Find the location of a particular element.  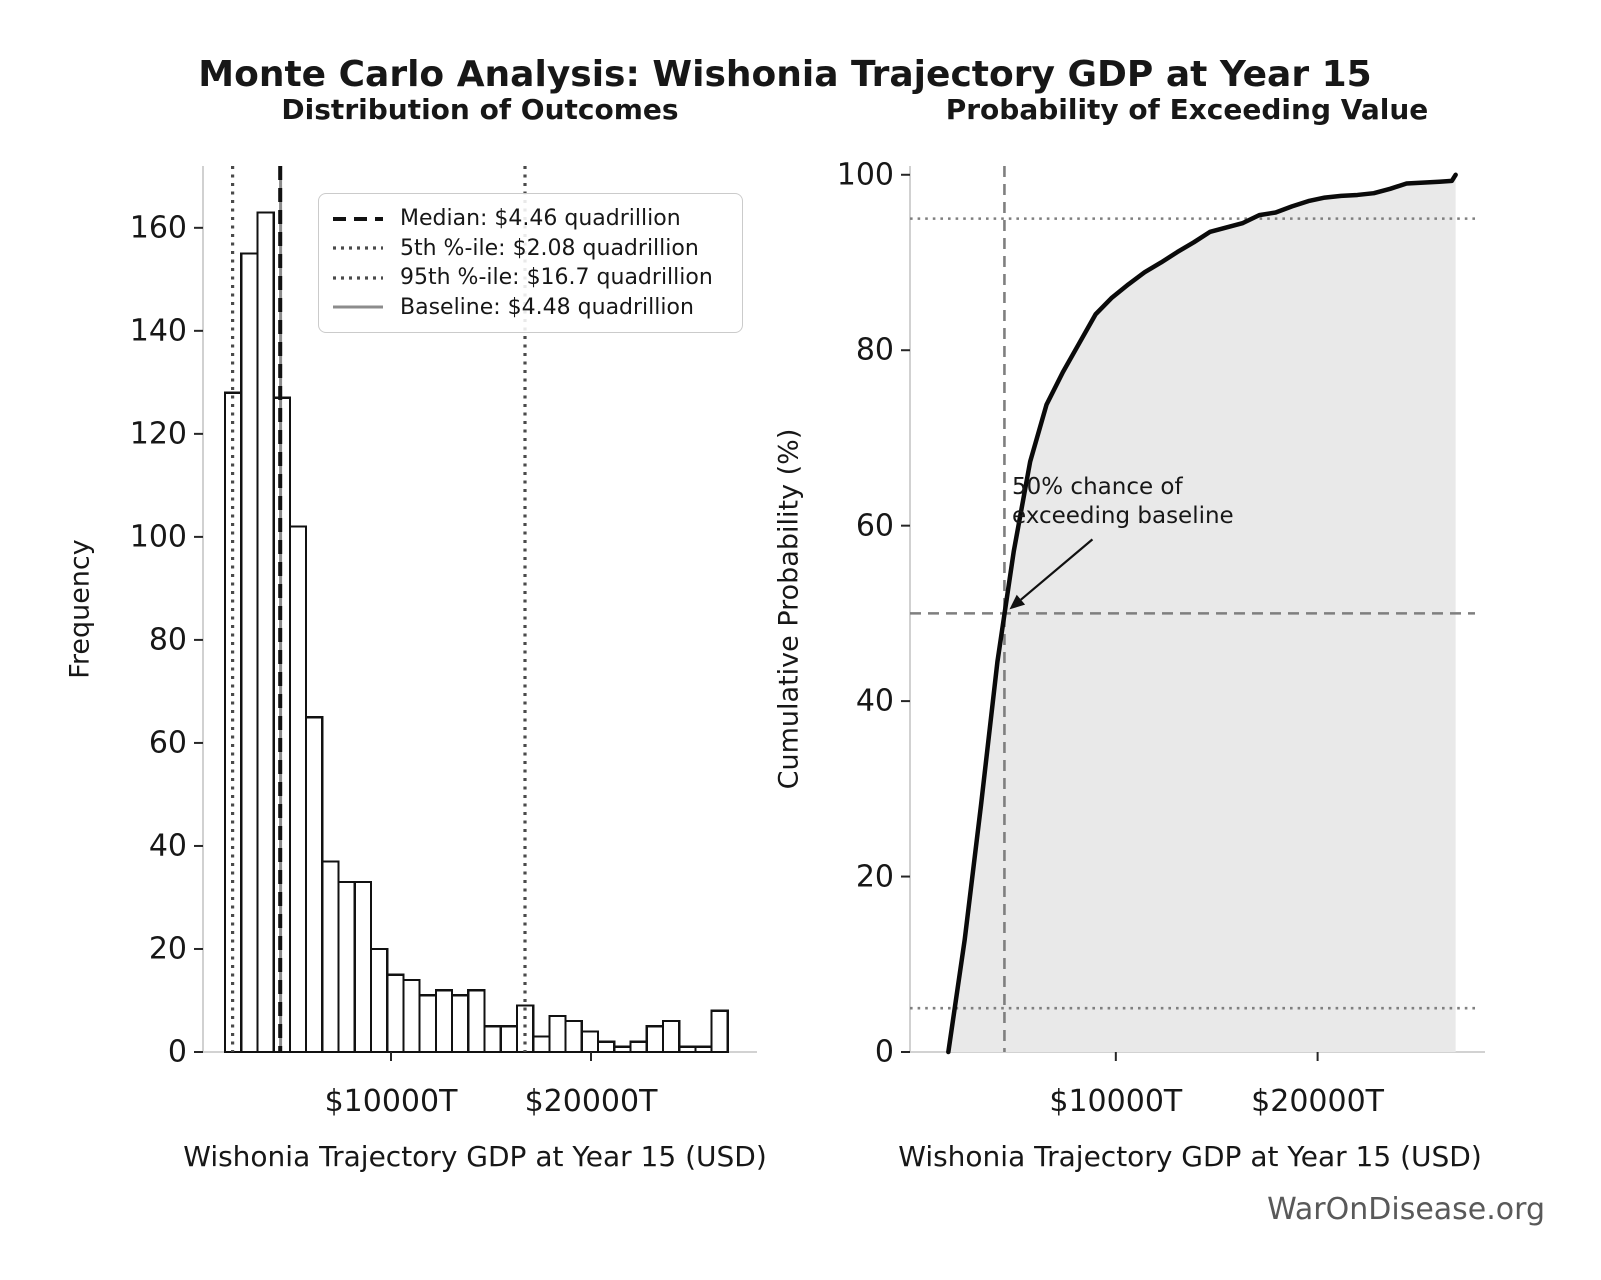

histogram-title: Distribution of Outcomes is located at coordinates (480, 109).